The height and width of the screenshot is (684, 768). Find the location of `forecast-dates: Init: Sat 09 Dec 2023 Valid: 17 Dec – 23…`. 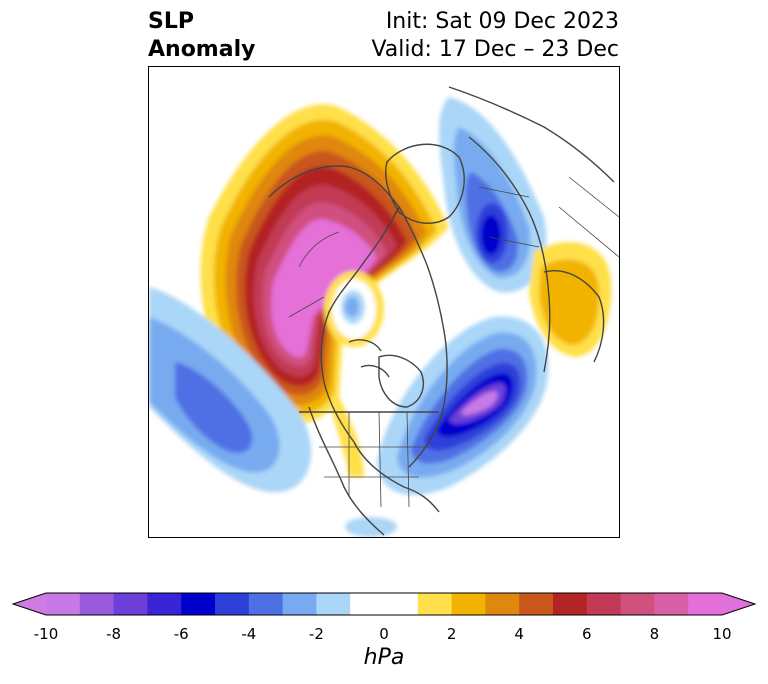

forecast-dates: Init: Sat 09 Dec 2023 Valid: 17 Dec – 23… is located at coordinates (495, 36).